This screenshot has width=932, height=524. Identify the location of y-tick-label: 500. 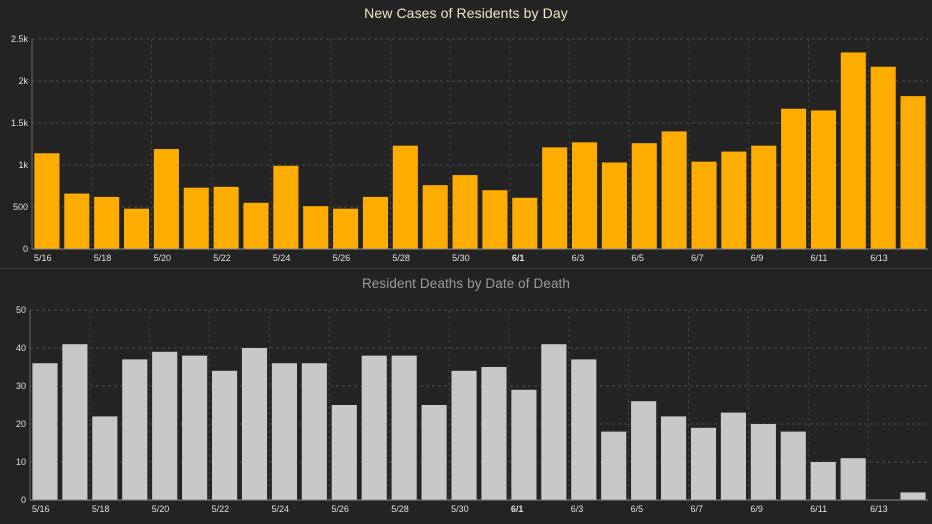
(20, 207).